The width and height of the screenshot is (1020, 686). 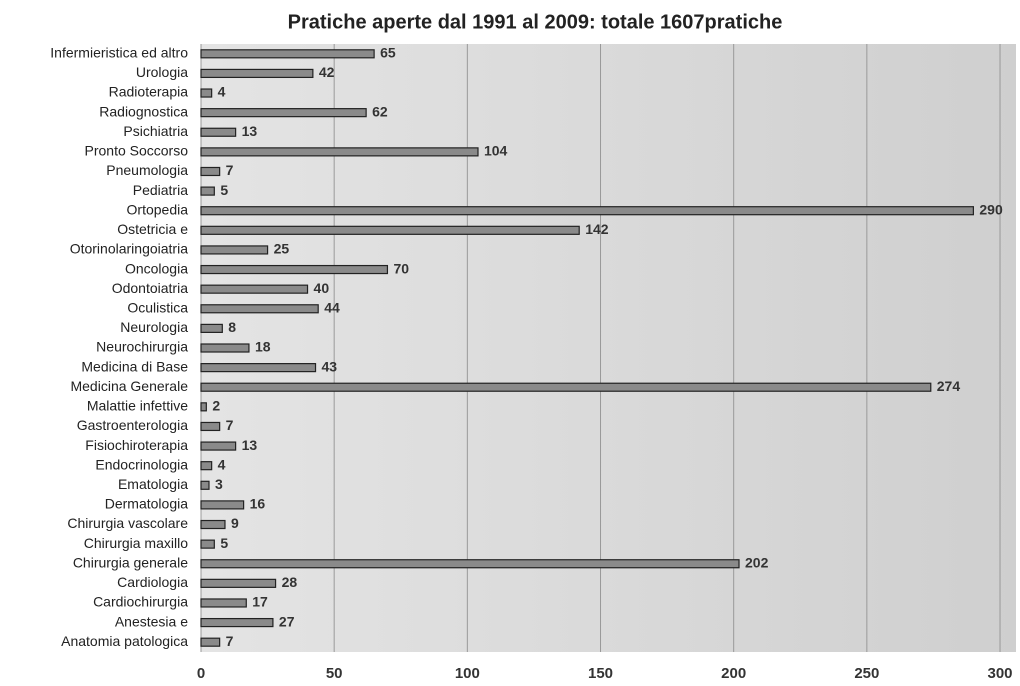 What do you see at coordinates (334, 673) in the screenshot?
I see `x-tick-label: 50` at bounding box center [334, 673].